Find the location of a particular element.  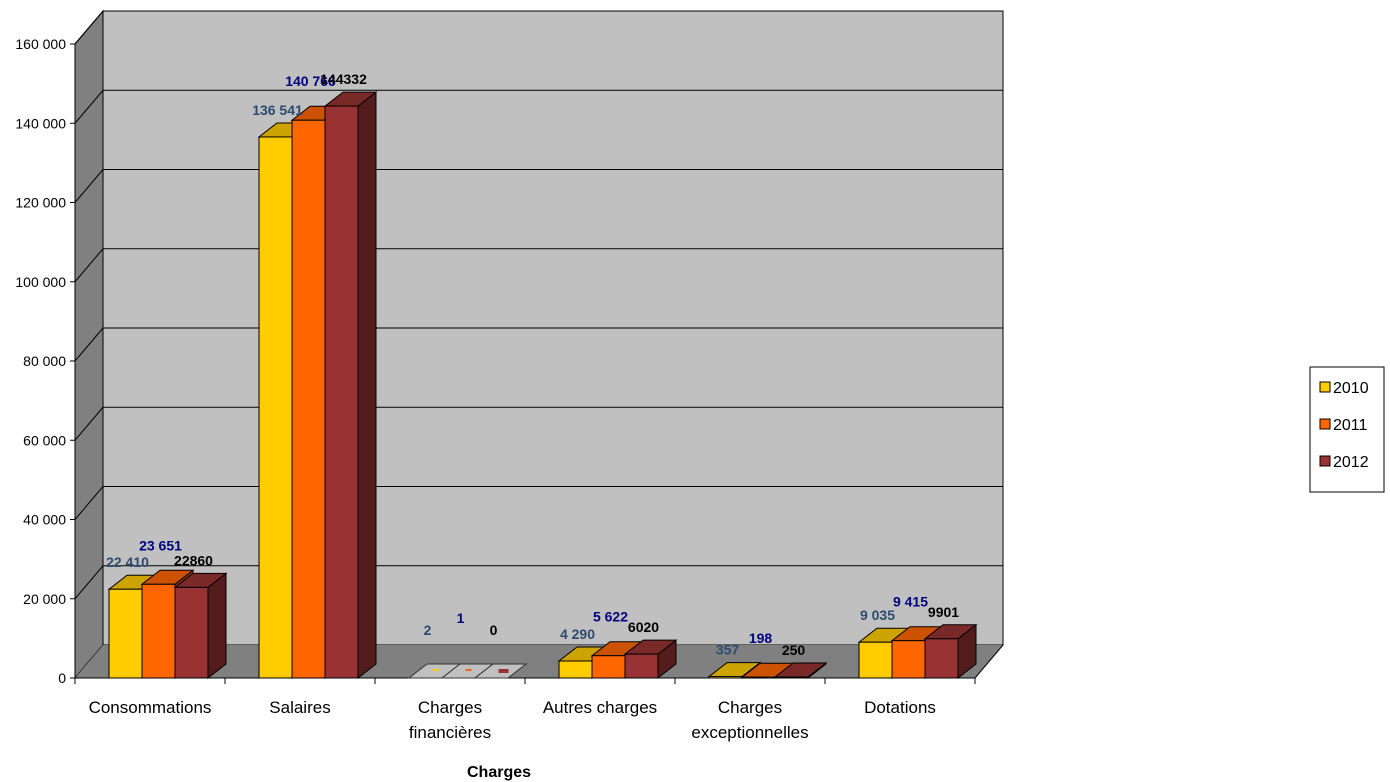

data-label: 198 is located at coordinates (761, 638).